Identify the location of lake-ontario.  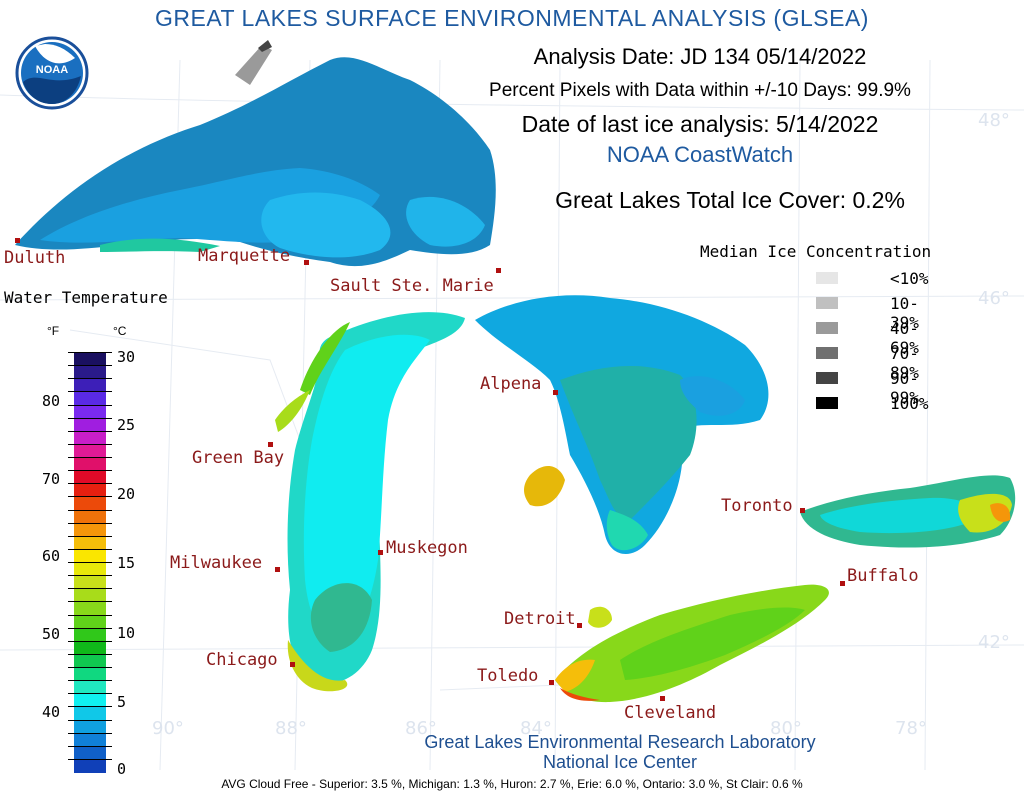
(908, 511).